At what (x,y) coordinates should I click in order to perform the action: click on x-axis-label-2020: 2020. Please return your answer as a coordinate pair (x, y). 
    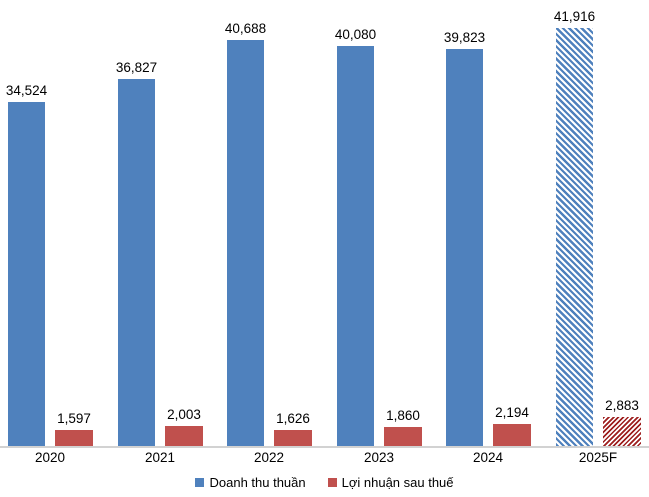
    Looking at the image, I should click on (50, 457).